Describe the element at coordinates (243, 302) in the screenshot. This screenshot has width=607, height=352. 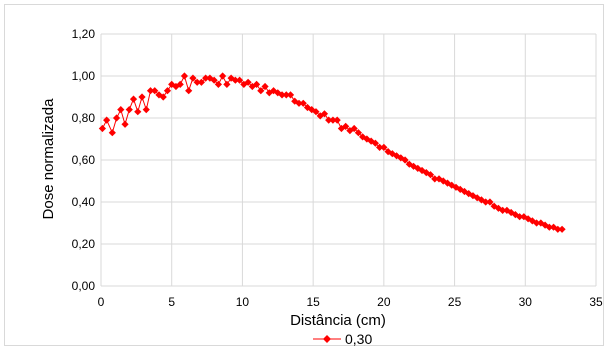
I see `x-tick-label: 10` at that location.